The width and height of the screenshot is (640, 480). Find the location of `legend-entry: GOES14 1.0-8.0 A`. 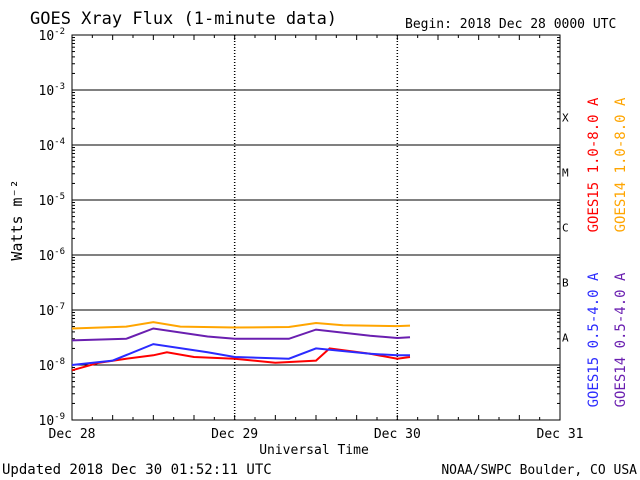

legend-entry: GOES14 1.0-8.0 A is located at coordinates (621, 164).